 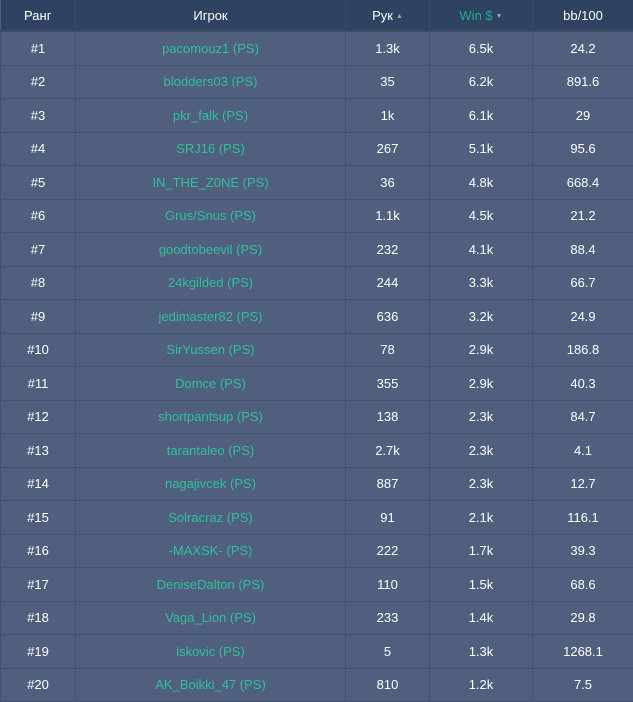 I want to click on player-link: IN_THE_Z0NE (PS), so click(x=211, y=183).